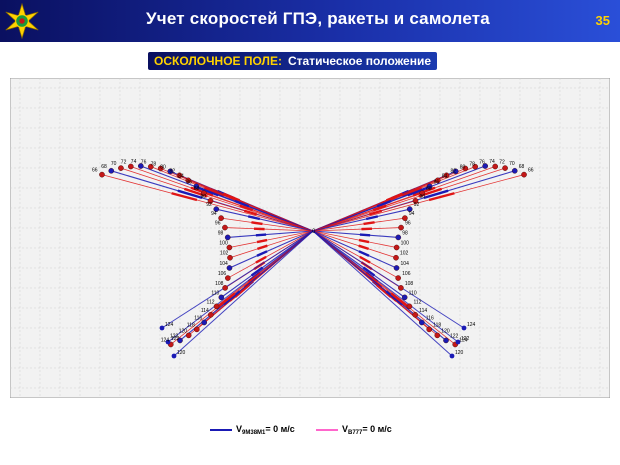 The height and width of the screenshot is (465, 620). I want to click on legend-item-aircraft: VB777= 0 м/с, so click(354, 430).